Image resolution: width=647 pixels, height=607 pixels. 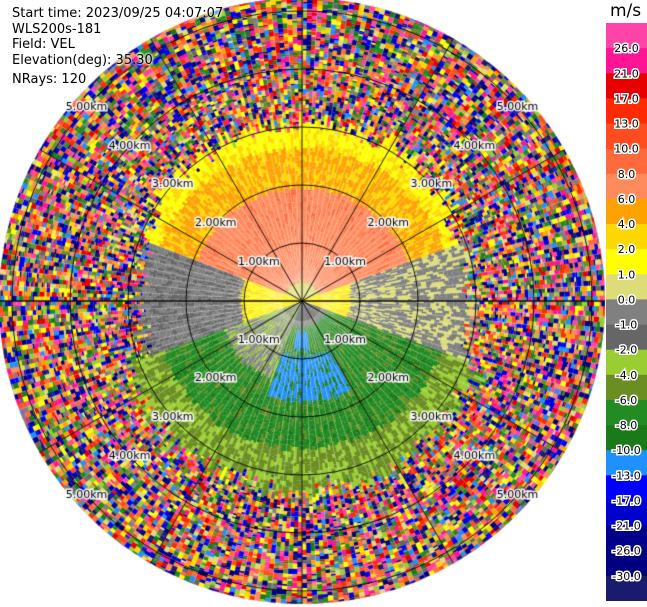 I want to click on instrument-label: WLS200s-181, so click(x=57, y=29).